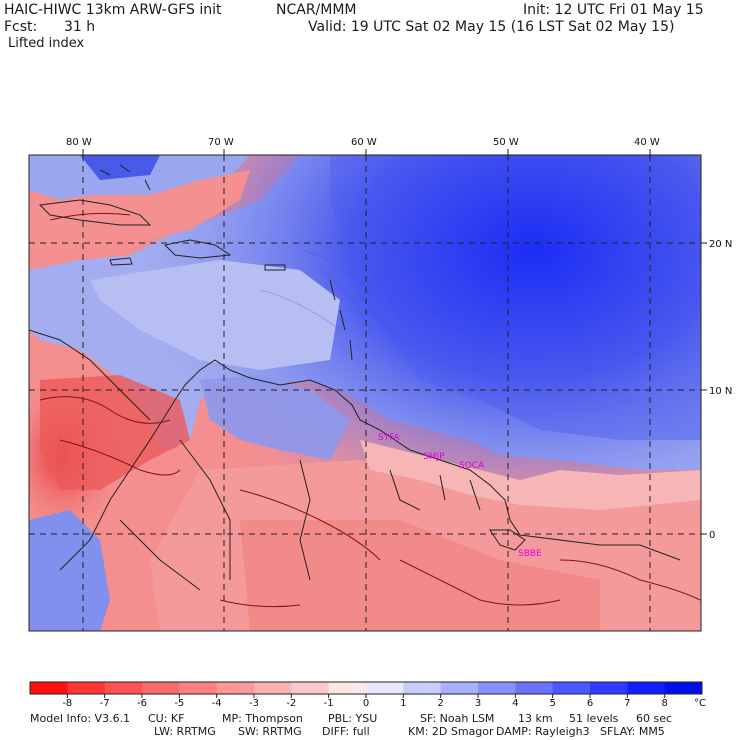 The image size is (740, 740). Describe the element at coordinates (720, 244) in the screenshot. I see `lat-label-20n: 20 N` at that location.